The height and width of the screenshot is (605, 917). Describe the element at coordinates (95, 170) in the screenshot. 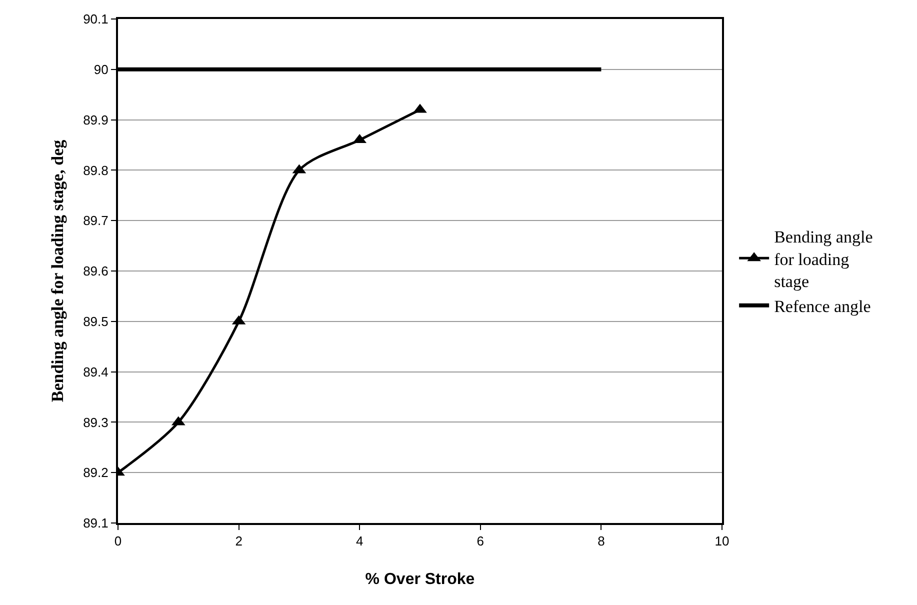

I see `y-tick-label: 89.8` at that location.